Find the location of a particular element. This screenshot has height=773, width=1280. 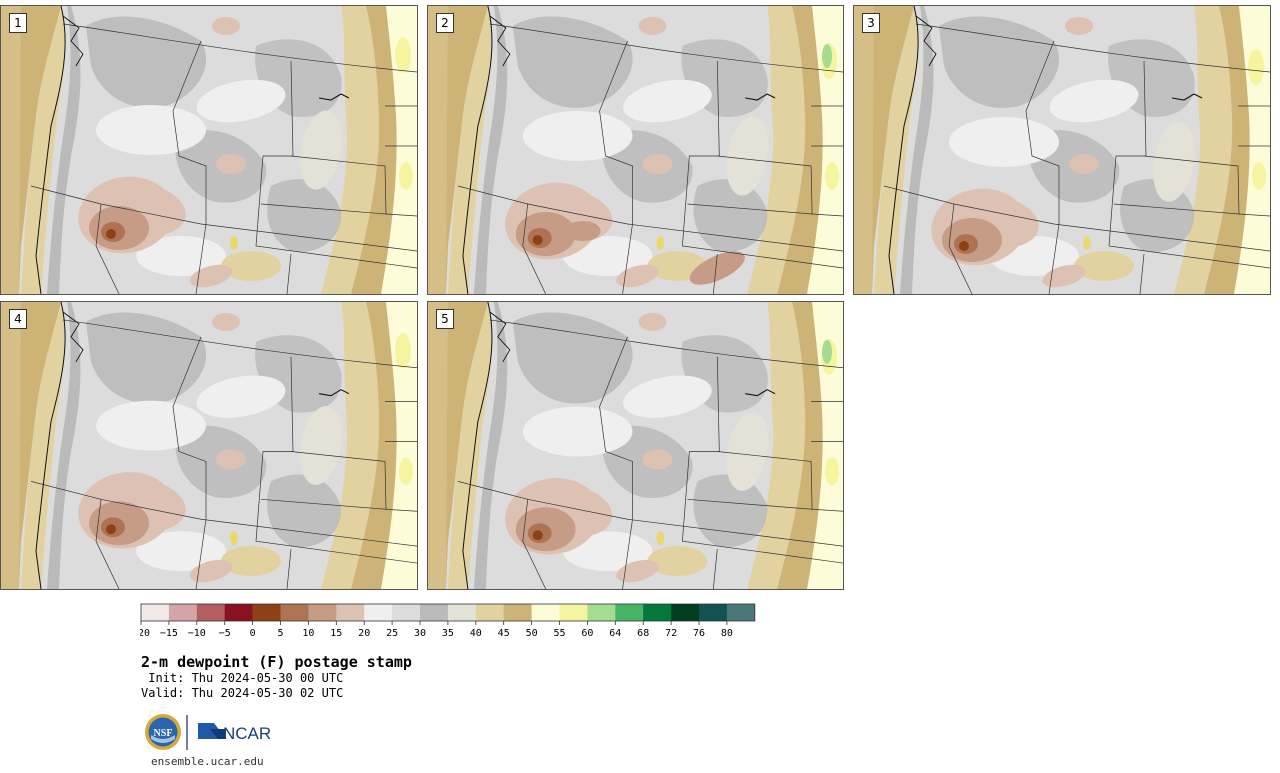

colorbar-tick-label: 76 is located at coordinates (699, 633).